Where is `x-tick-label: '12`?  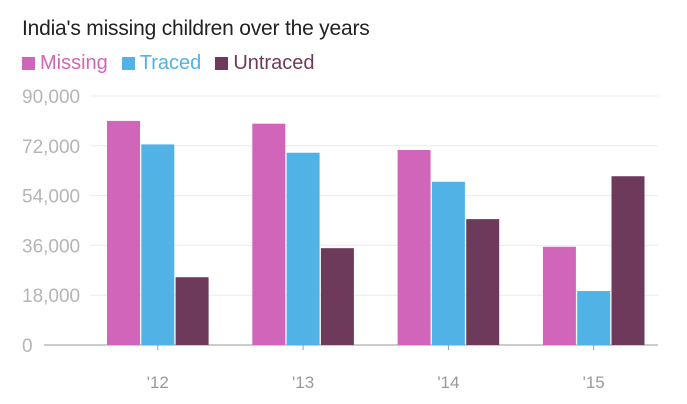
x-tick-label: '12 is located at coordinates (158, 382).